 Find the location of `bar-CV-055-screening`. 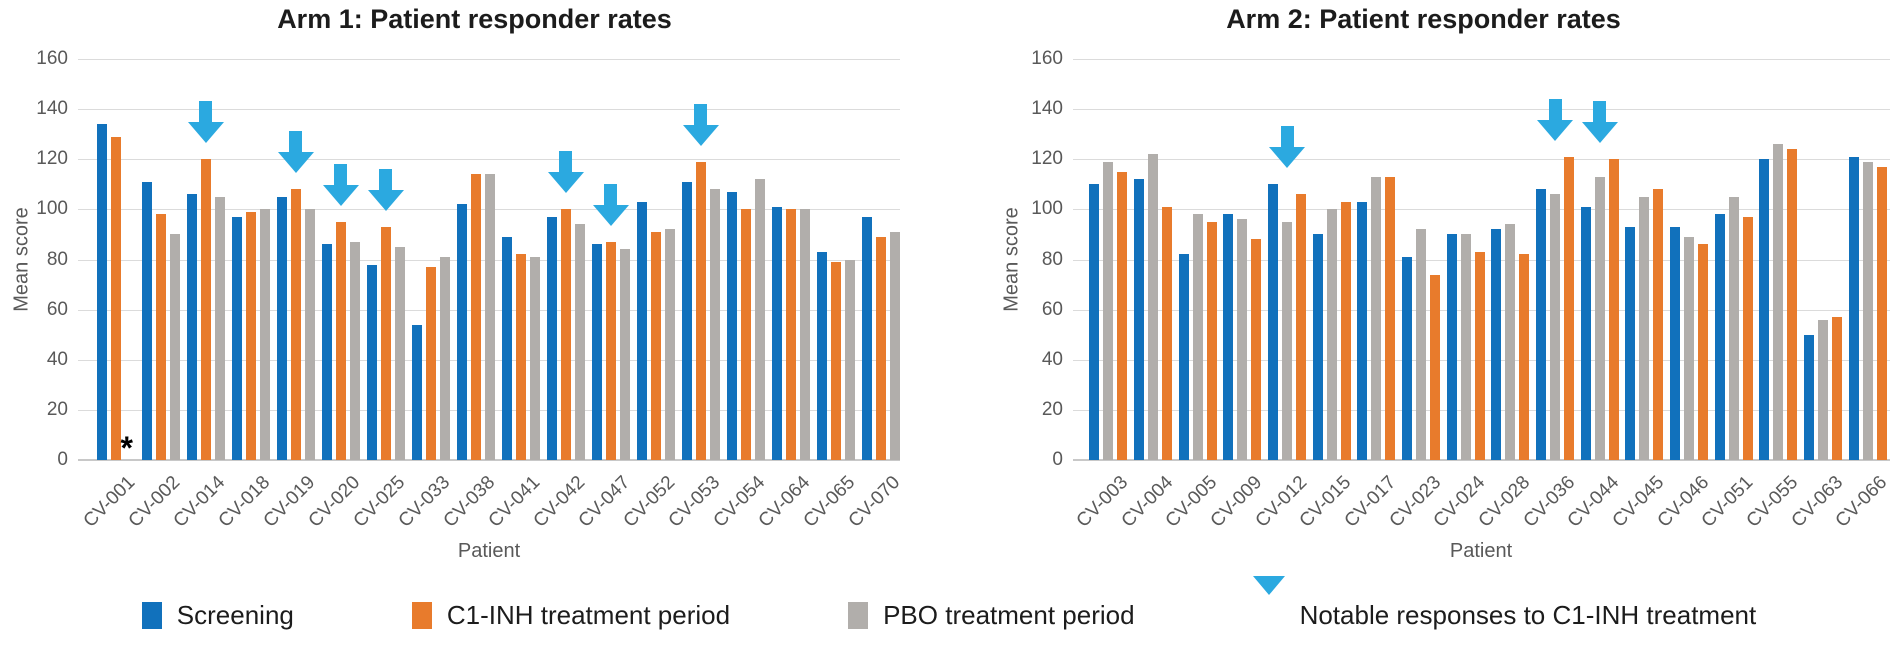

bar-CV-055-screening is located at coordinates (1764, 309).